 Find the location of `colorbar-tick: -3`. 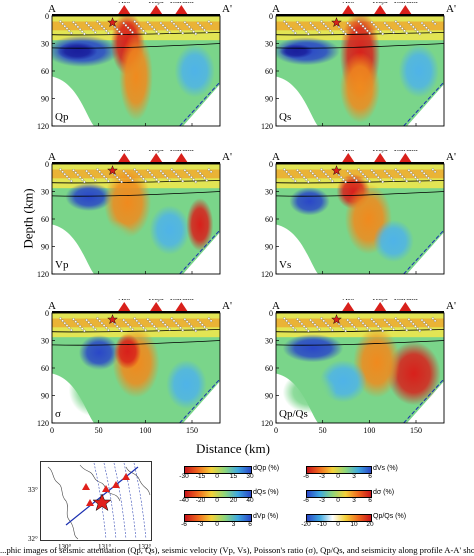

colorbar-tick: -3 is located at coordinates (322, 476).